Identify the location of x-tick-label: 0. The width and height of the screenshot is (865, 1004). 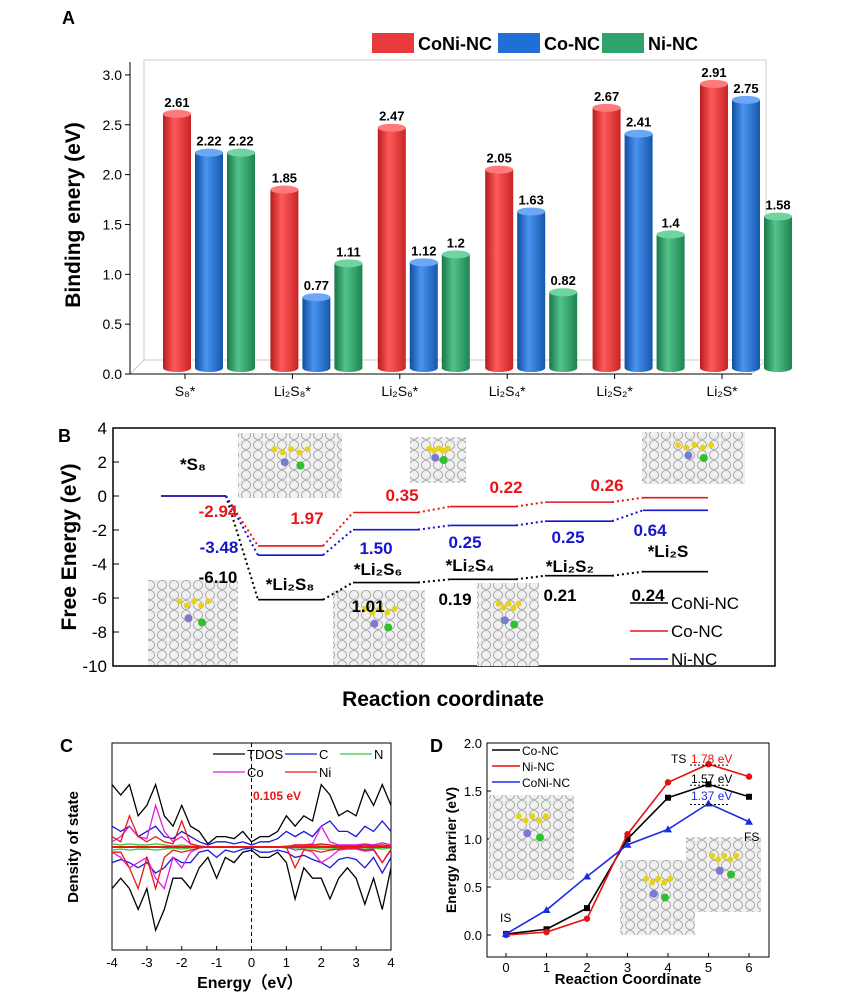
(251, 962).